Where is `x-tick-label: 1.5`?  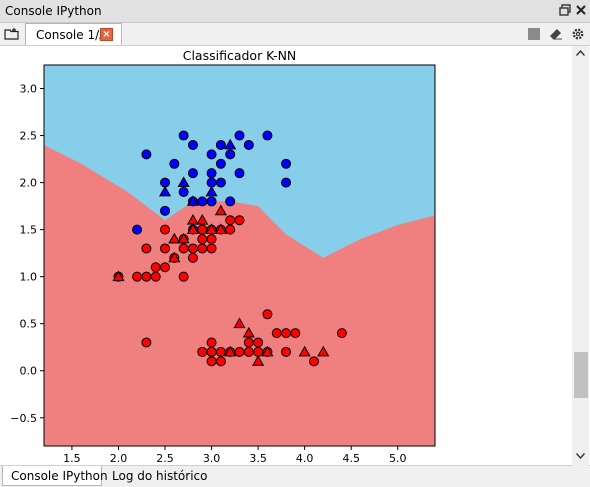 x-tick-label: 1.5 is located at coordinates (72, 458).